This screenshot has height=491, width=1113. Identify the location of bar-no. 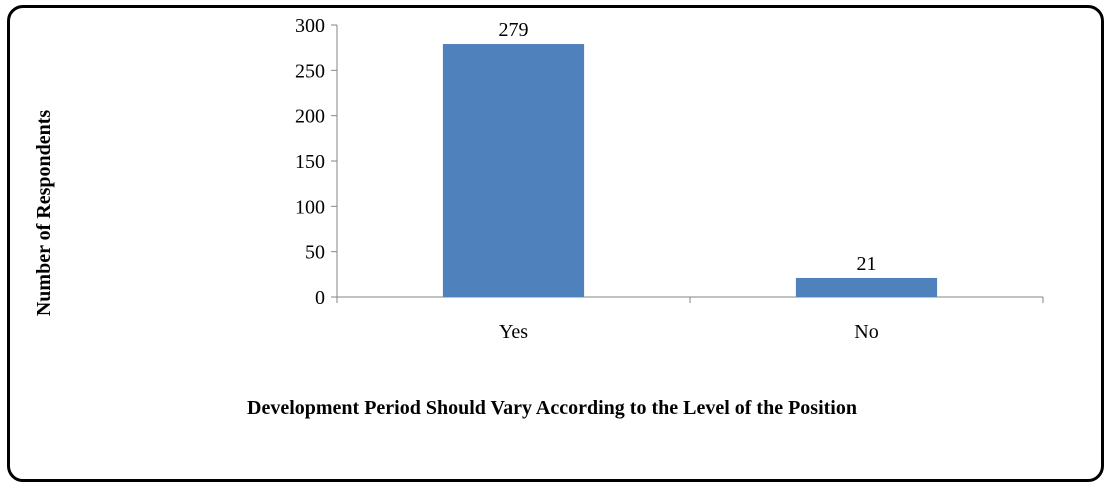
(866, 287).